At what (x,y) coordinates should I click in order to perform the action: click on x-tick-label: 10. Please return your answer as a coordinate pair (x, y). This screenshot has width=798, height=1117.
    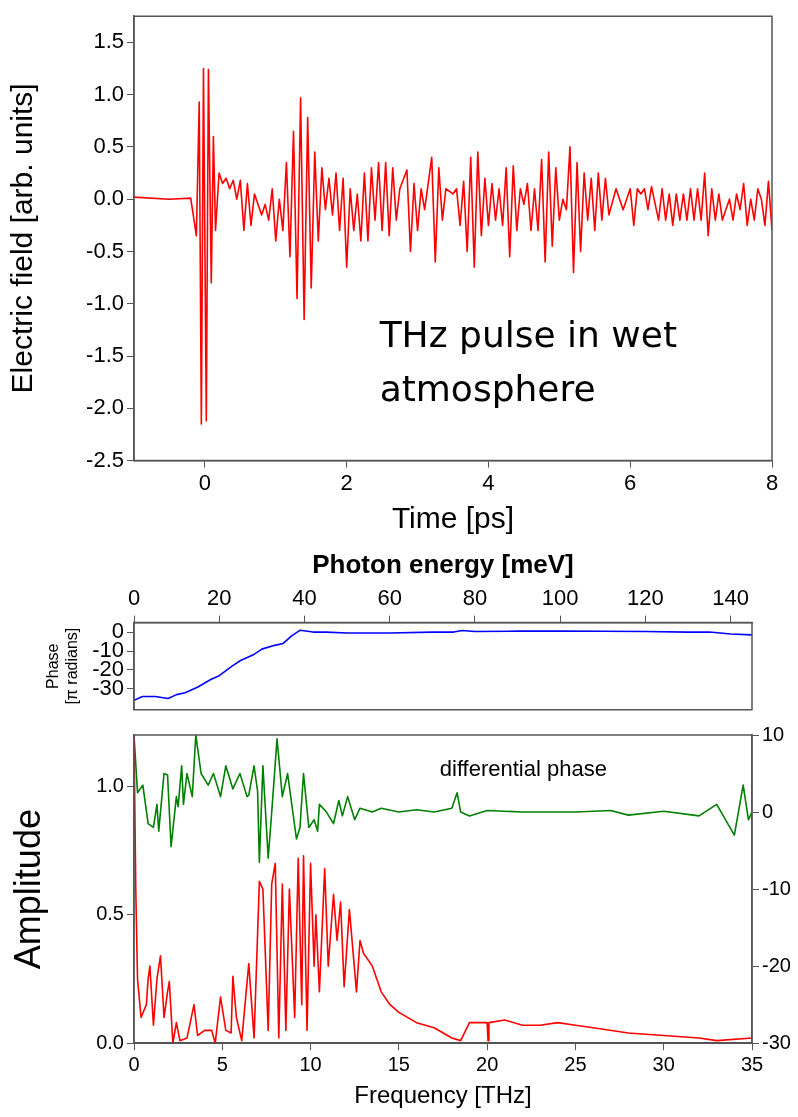
    Looking at the image, I should click on (310, 1063).